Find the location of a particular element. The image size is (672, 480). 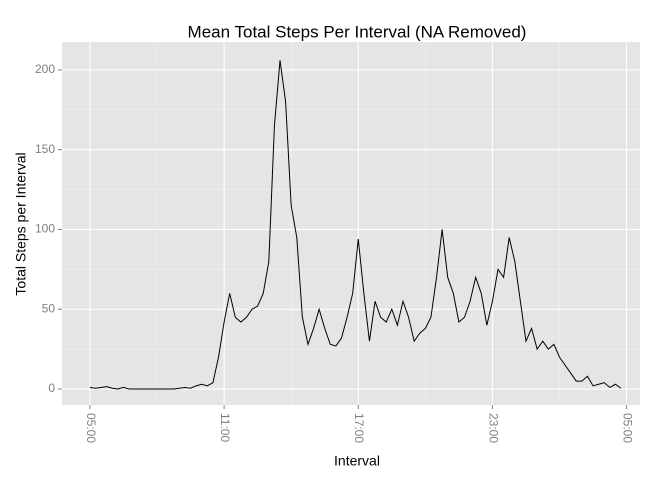

x-tick-label: 11:00 is located at coordinates (225, 427).